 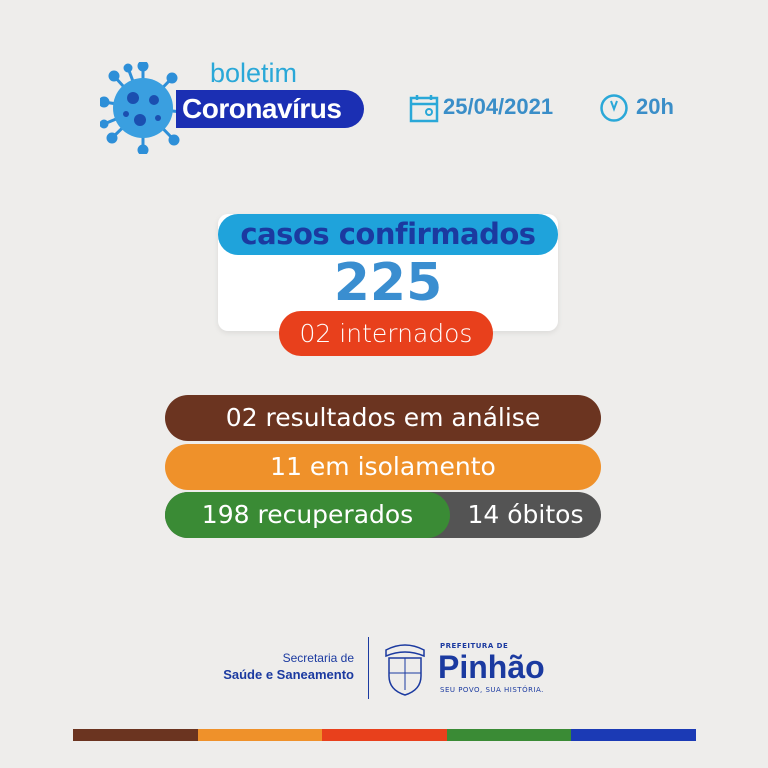 I want to click on title-pill: Coronavírus, so click(x=270, y=109).